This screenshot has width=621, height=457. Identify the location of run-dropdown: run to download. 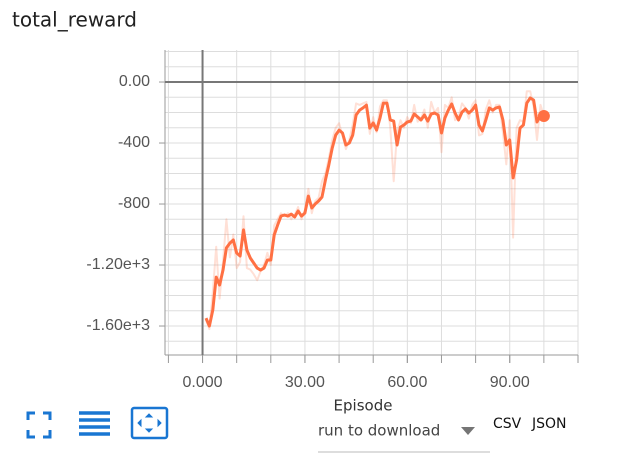
(404, 437).